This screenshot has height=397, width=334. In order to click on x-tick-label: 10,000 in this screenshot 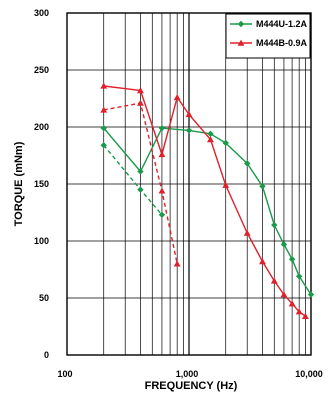, I will do `click(309, 374)`.